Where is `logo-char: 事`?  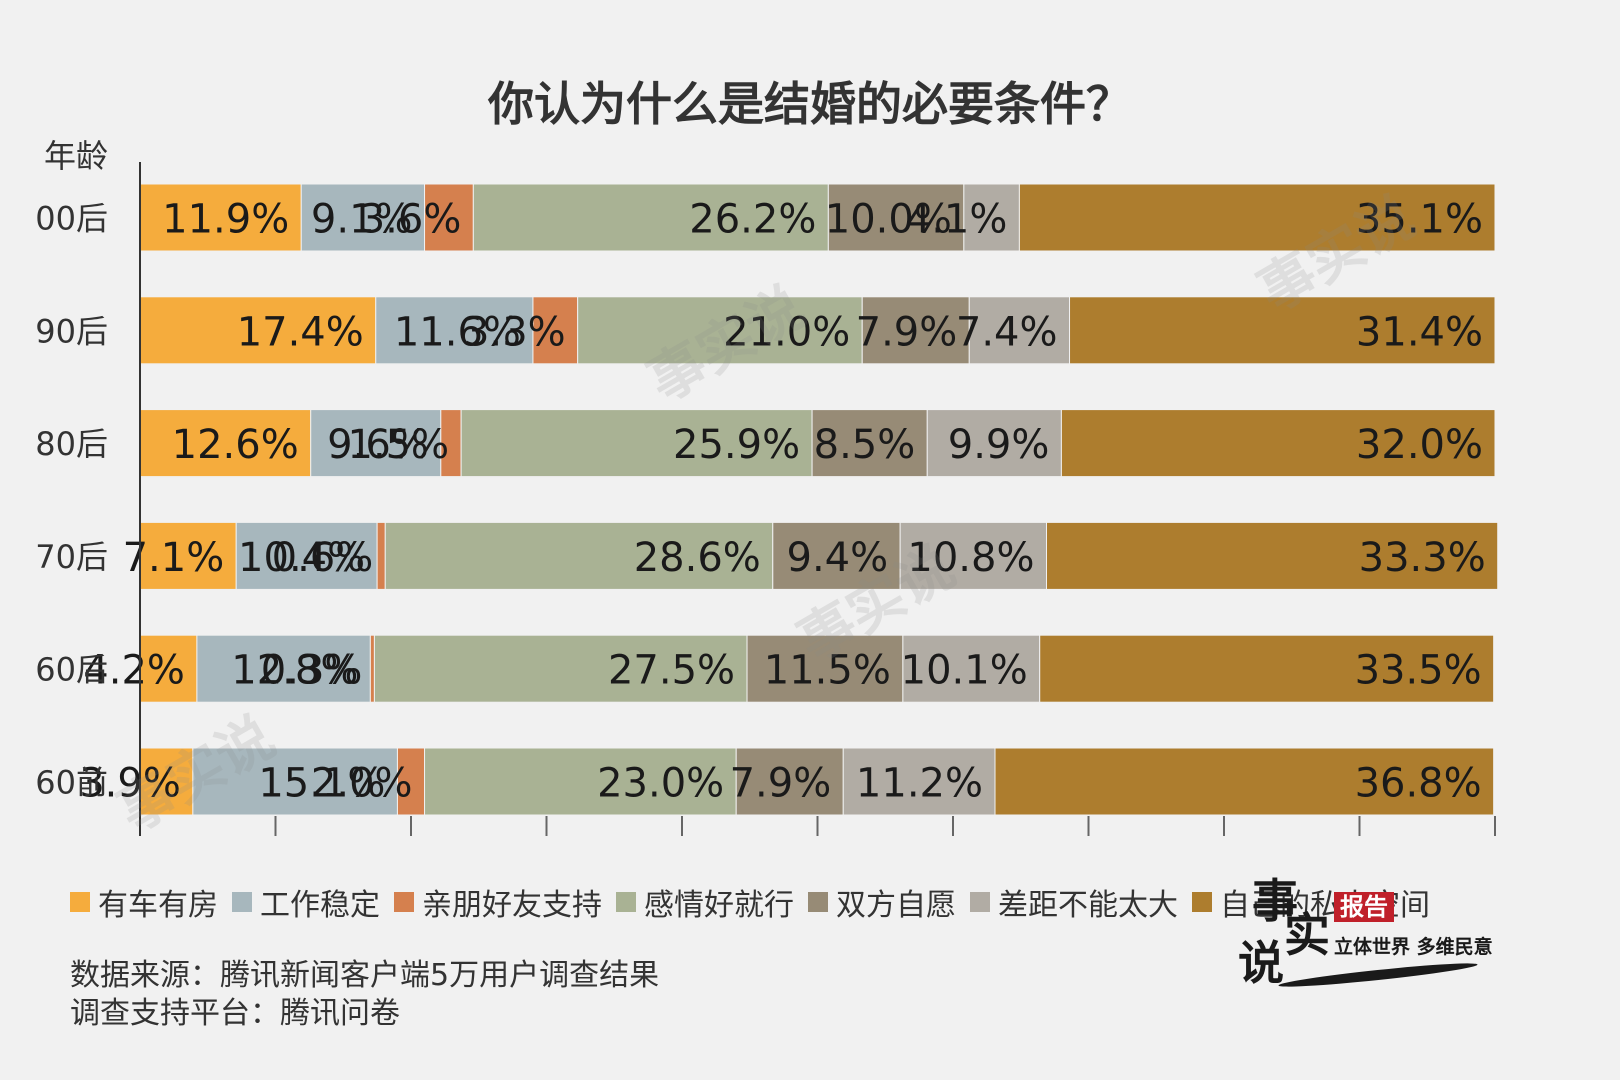 logo-char: 事 is located at coordinates (1275, 901).